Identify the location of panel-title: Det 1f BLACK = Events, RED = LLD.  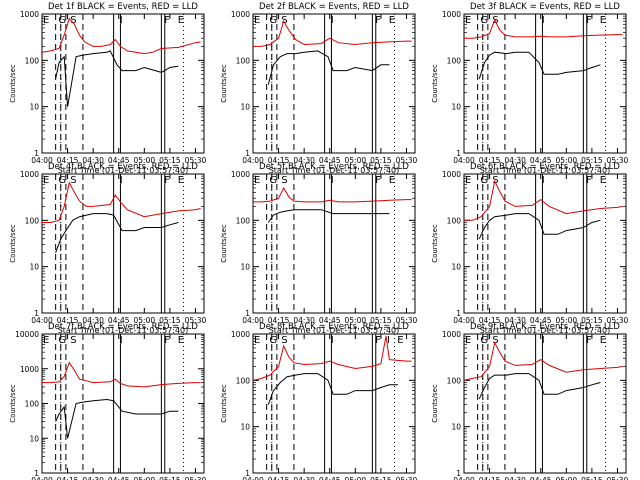
(123, 7).